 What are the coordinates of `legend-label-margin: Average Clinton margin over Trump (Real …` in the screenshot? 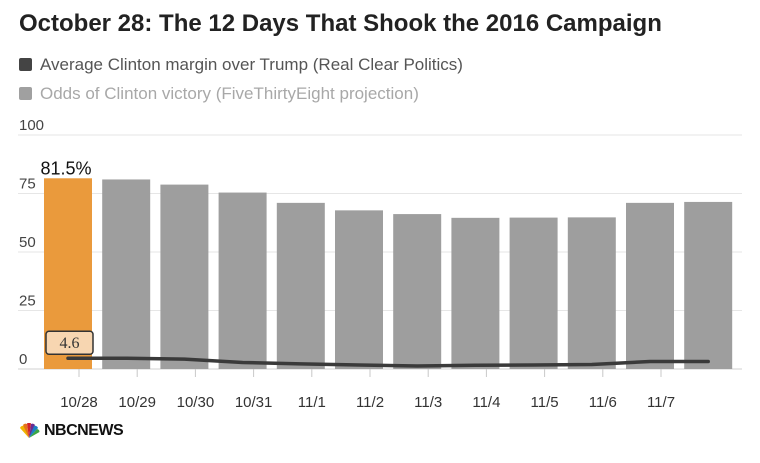 It's located at (251, 64).